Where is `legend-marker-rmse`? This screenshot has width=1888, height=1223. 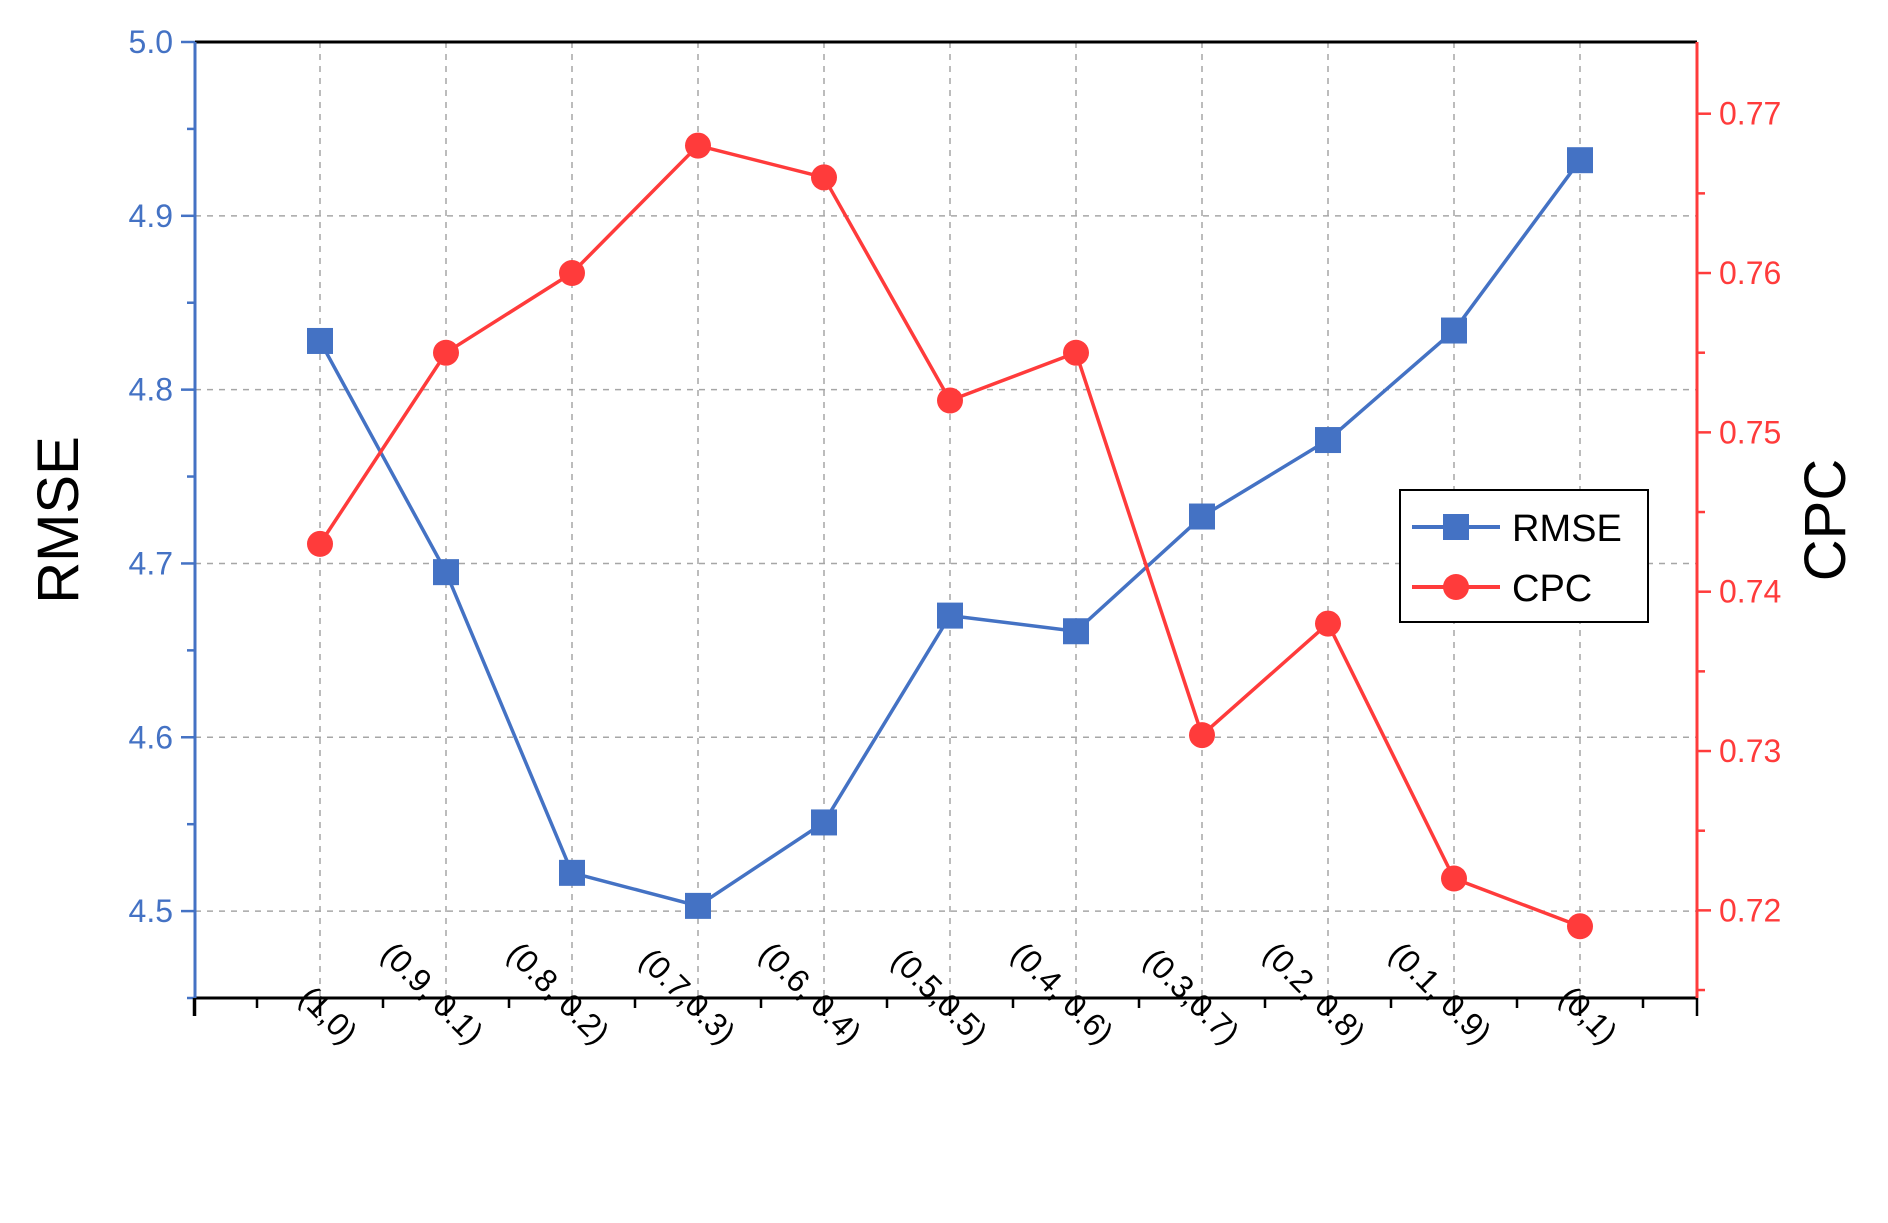
legend-marker-rmse is located at coordinates (1456, 527).